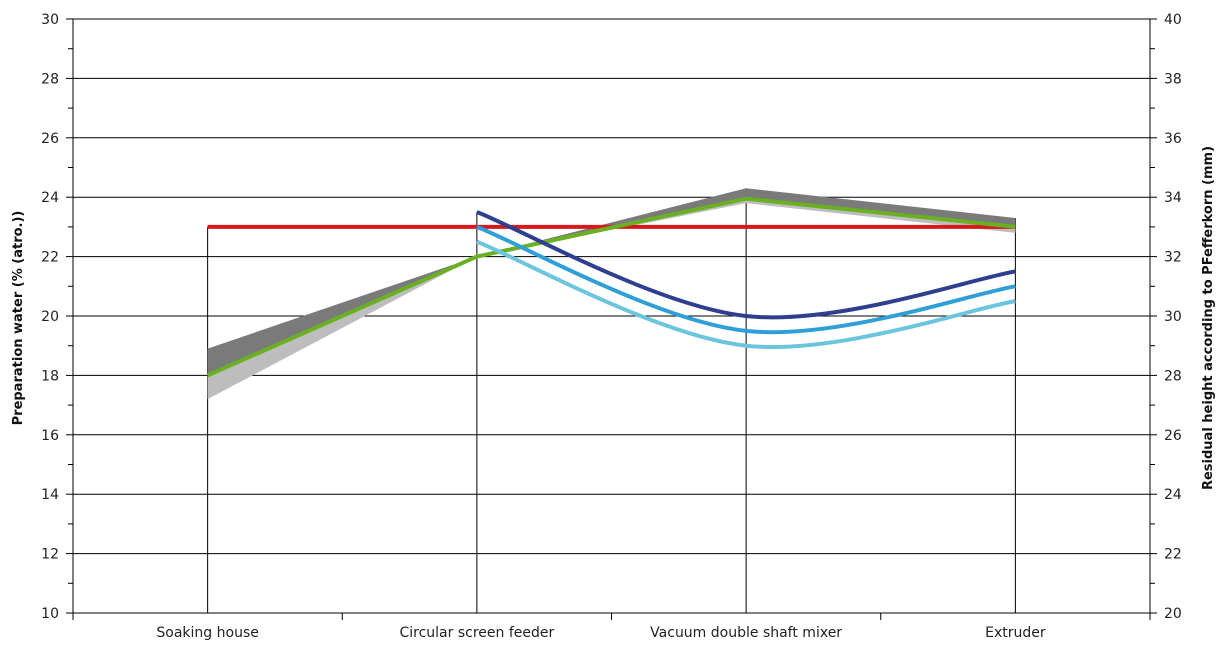 Image resolution: width=1219 pixels, height=646 pixels. I want to click on y-right-tick-label: 24, so click(1173, 495).